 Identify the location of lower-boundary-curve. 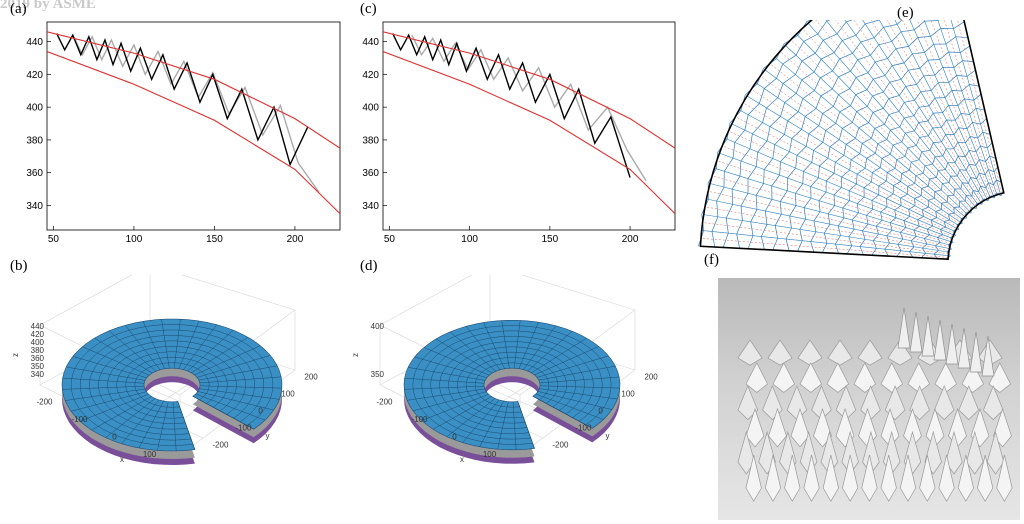
(529, 132).